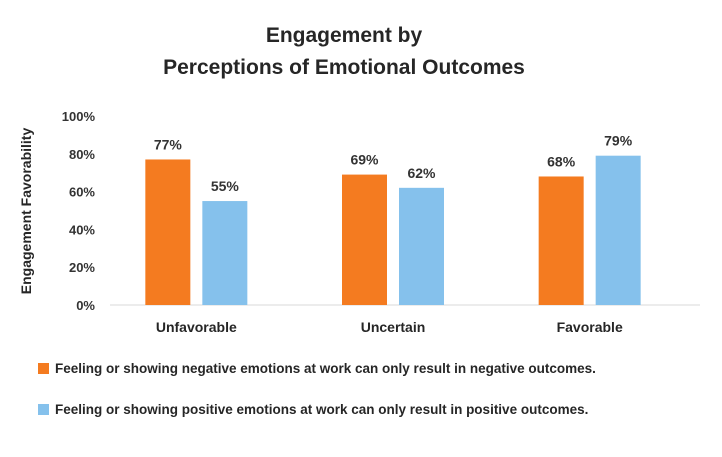 The width and height of the screenshot is (722, 457). What do you see at coordinates (344, 67) in the screenshot?
I see `chart-title-line-2: Perceptions of Emotional Outcomes` at bounding box center [344, 67].